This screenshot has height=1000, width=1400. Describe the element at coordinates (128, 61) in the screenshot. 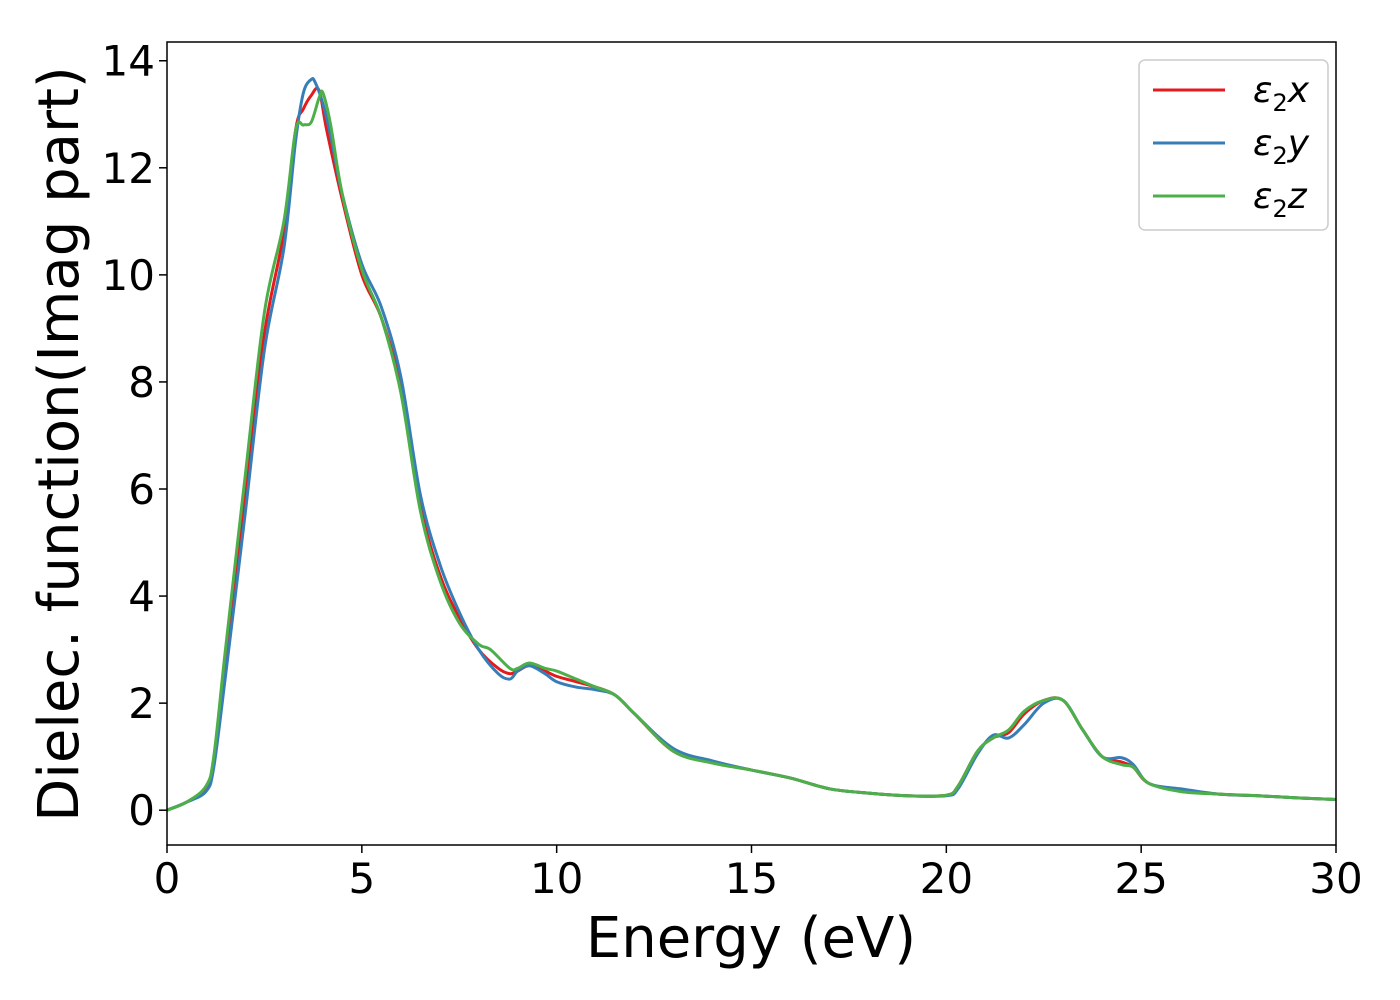

I see `y-tick-label: 14` at that location.